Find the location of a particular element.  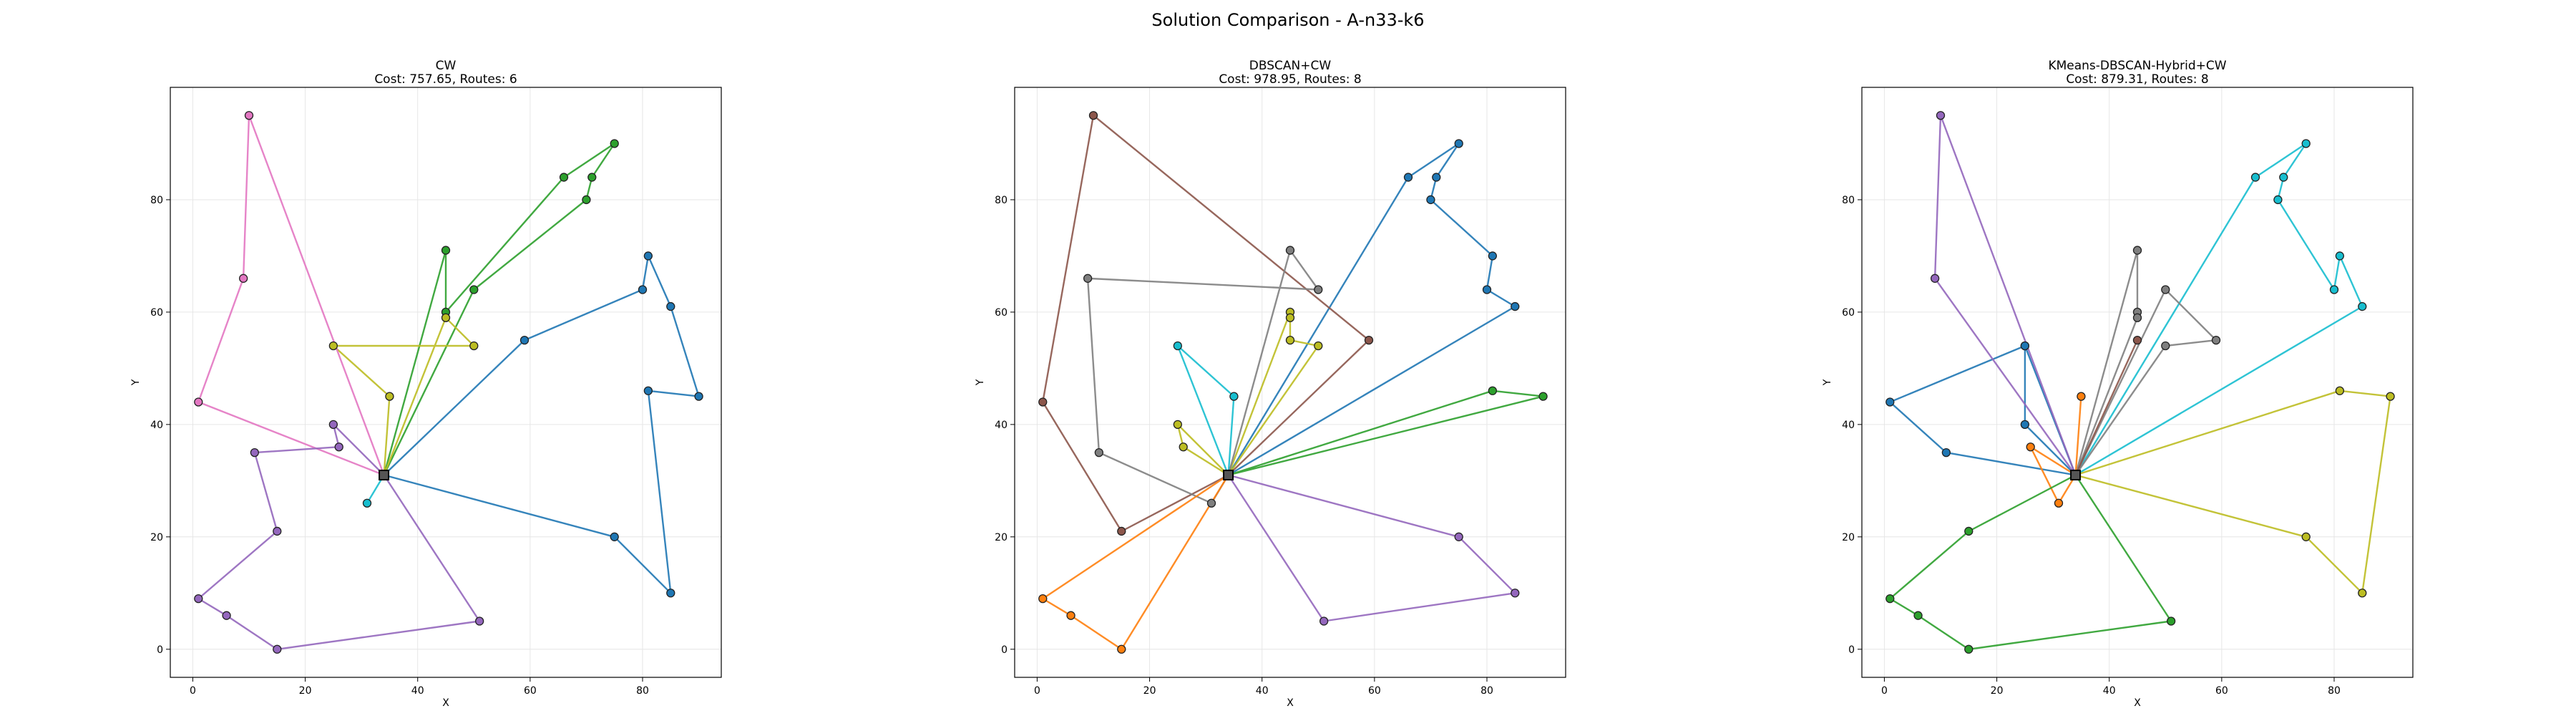

chart-title: CW is located at coordinates (446, 66).